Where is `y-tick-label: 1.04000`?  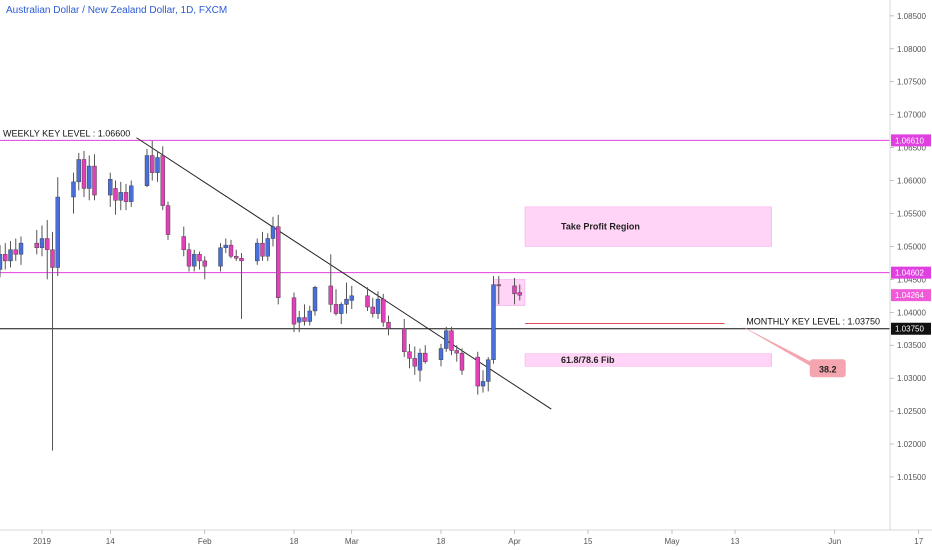
y-tick-label: 1.04000 is located at coordinates (911, 312).